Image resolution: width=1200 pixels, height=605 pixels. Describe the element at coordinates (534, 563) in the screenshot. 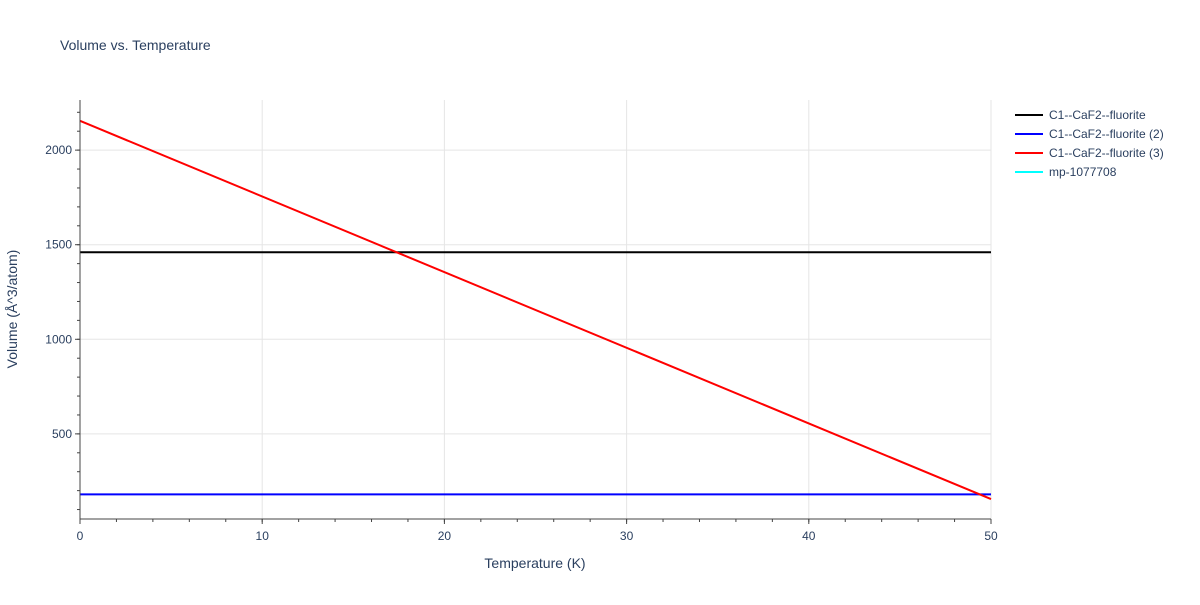

I see `x-axis-title: Temperature (K)` at that location.